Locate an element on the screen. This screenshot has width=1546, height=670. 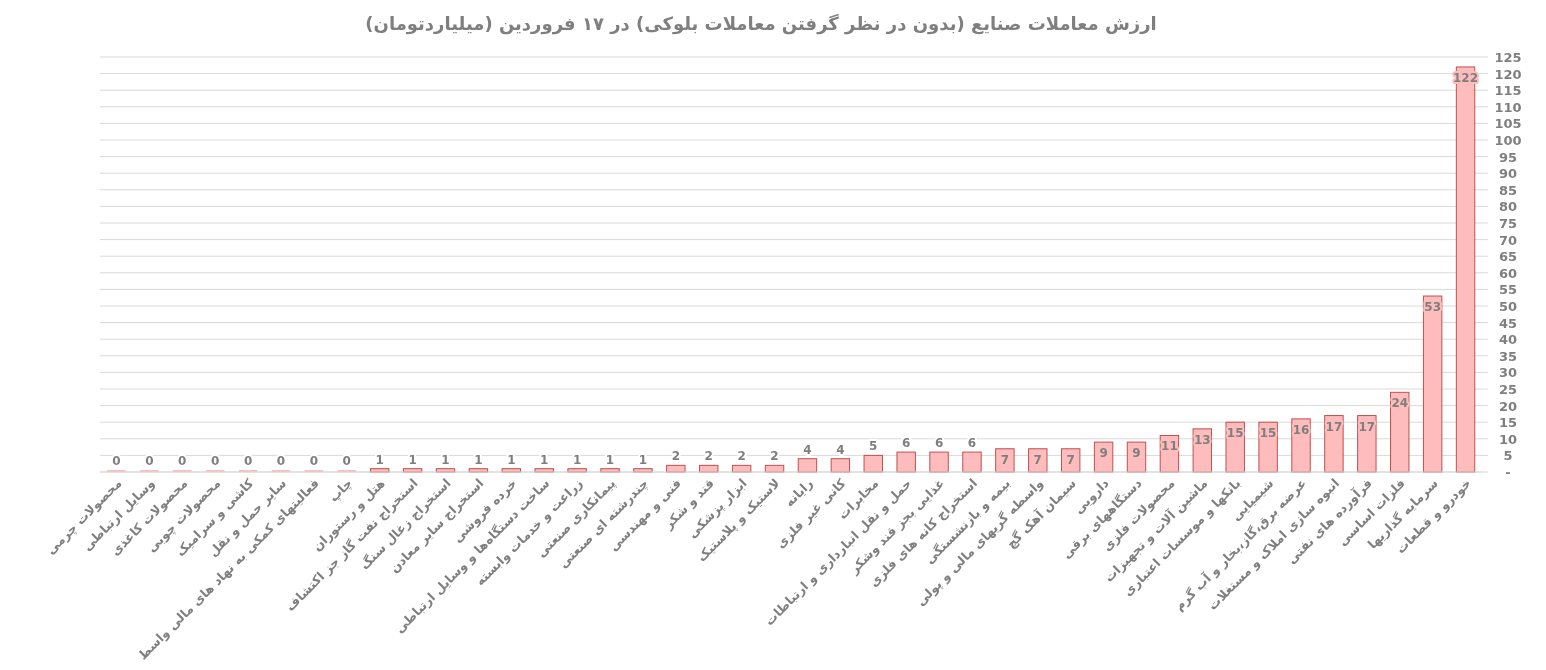
y-tick-label: 50 is located at coordinates (1508, 306).